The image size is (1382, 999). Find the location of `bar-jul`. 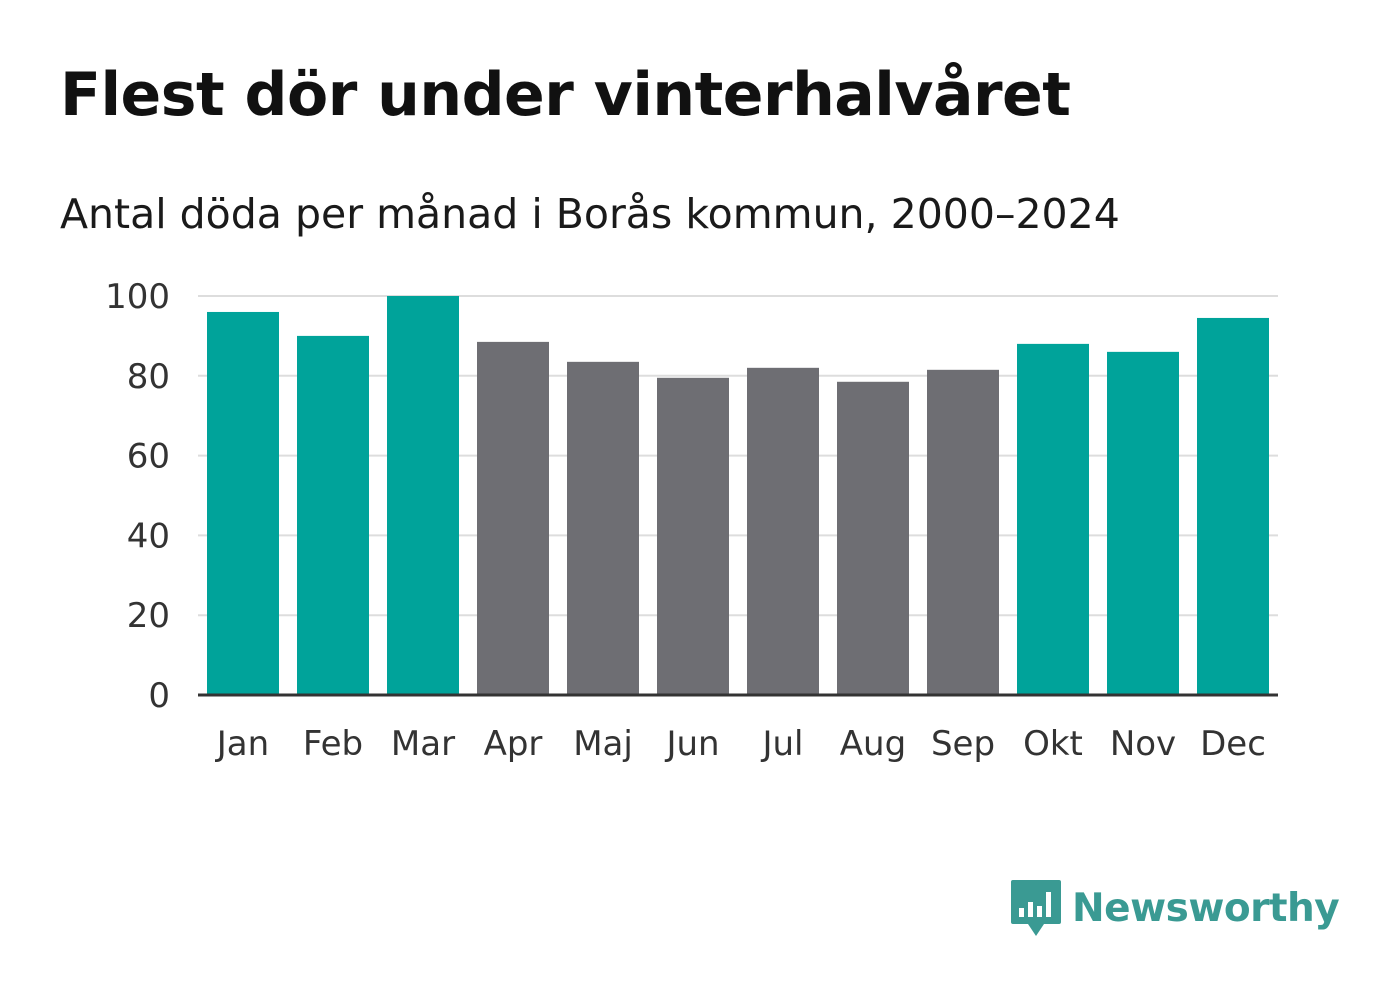

bar-jul is located at coordinates (783, 531).